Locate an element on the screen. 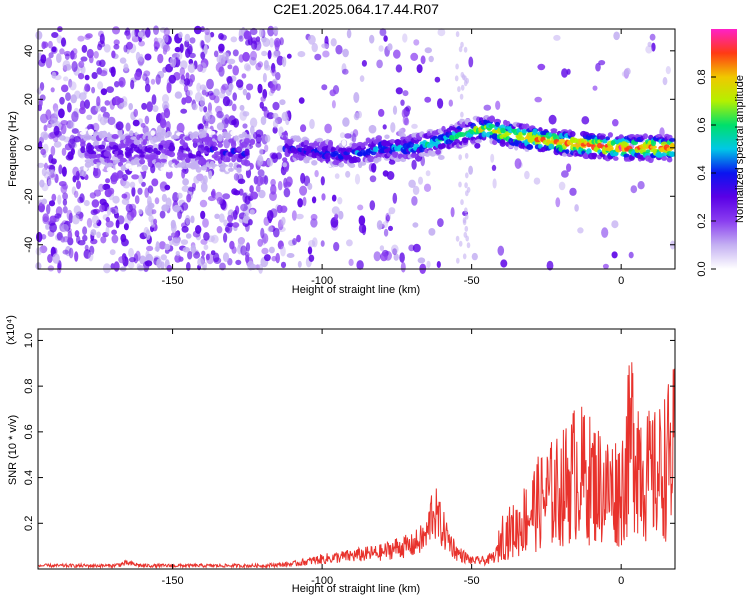 The image size is (750, 600). colorbar-gradient is located at coordinates (724, 149).